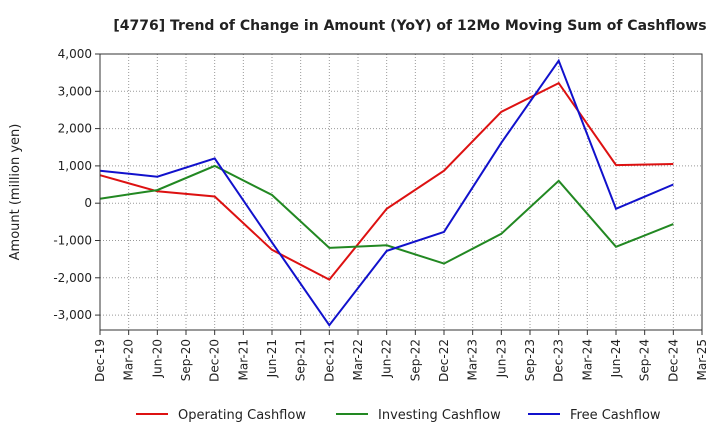 This screenshot has width=720, height=444. I want to click on x-tick-label: Mar-23, so click(473, 359).